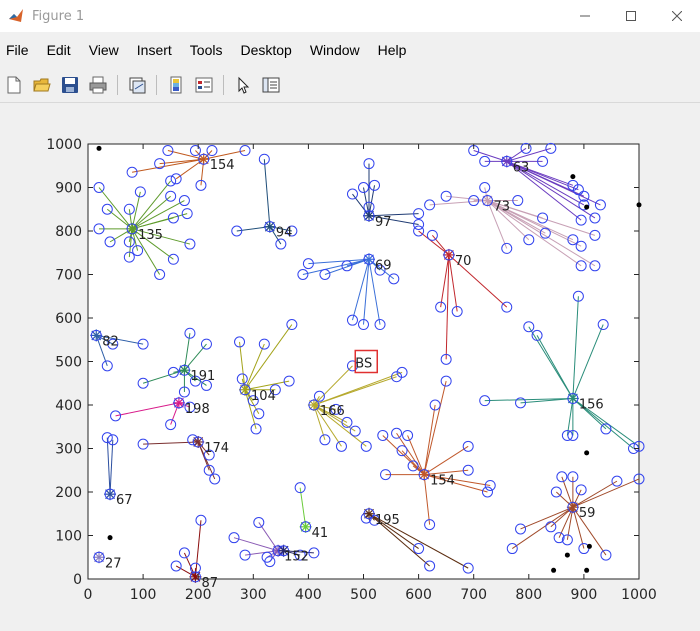 This screenshot has height=631, width=700. What do you see at coordinates (154, 50) in the screenshot?
I see `menu-insert: Insert` at bounding box center [154, 50].